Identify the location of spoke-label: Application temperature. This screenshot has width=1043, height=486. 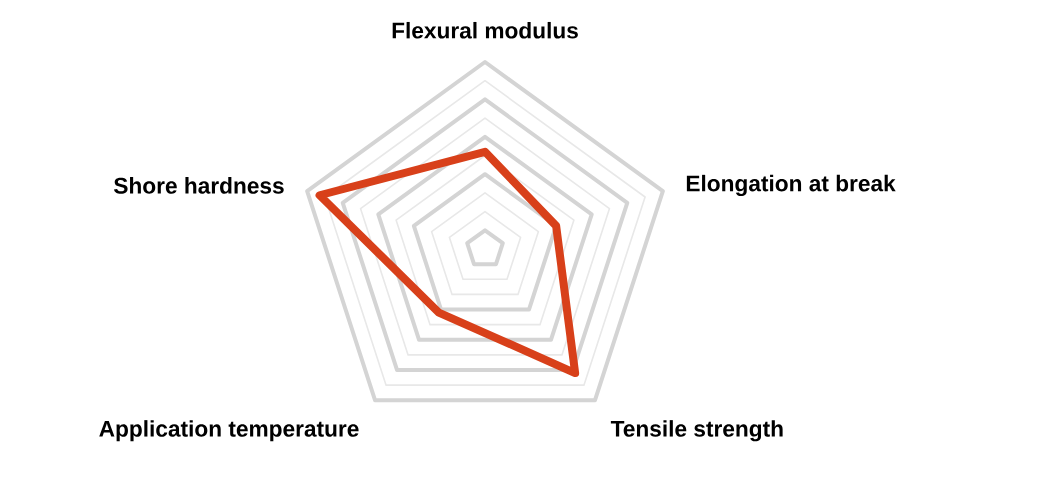
(229, 431).